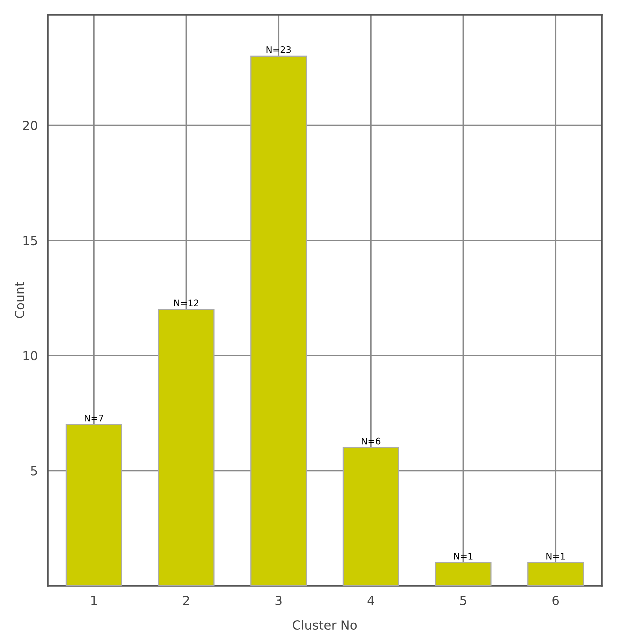 The height and width of the screenshot is (637, 617). What do you see at coordinates (34, 471) in the screenshot?
I see `y-tick-label: 5` at bounding box center [34, 471].